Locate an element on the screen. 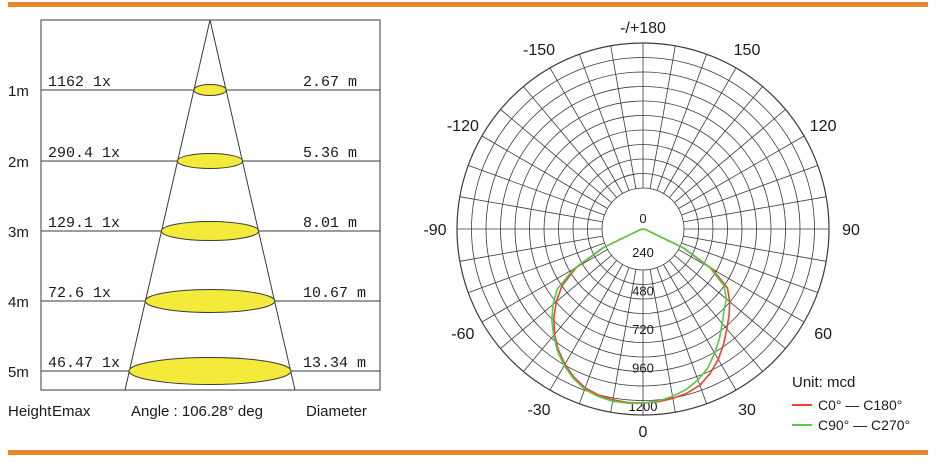 The image size is (936, 462). bottom-accent-rule is located at coordinates (468, 452).